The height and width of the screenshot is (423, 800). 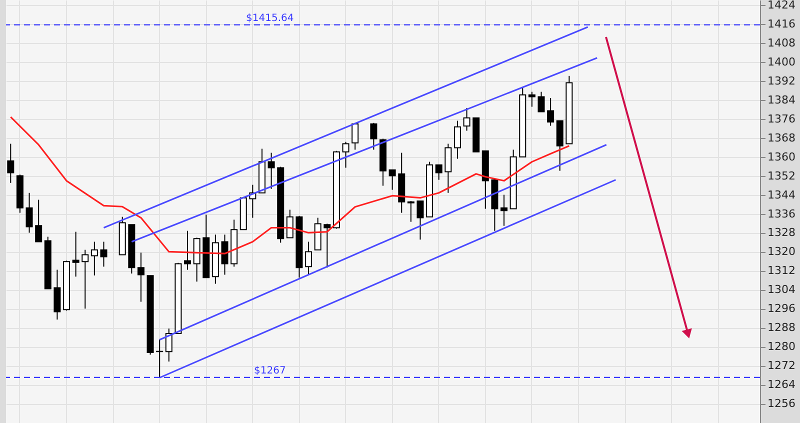 What do you see at coordinates (782, 251) in the screenshot?
I see `y-tick-label: 1320` at bounding box center [782, 251].